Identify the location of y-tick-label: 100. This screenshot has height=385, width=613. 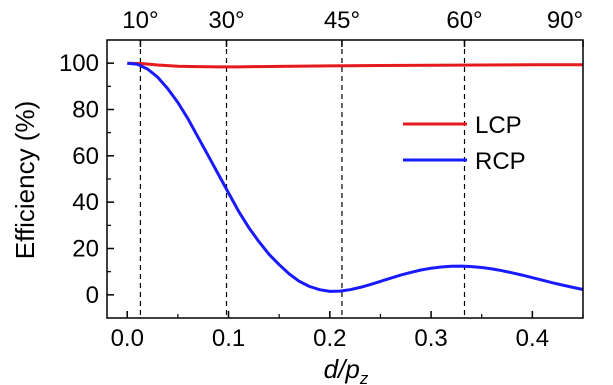
(79, 63).